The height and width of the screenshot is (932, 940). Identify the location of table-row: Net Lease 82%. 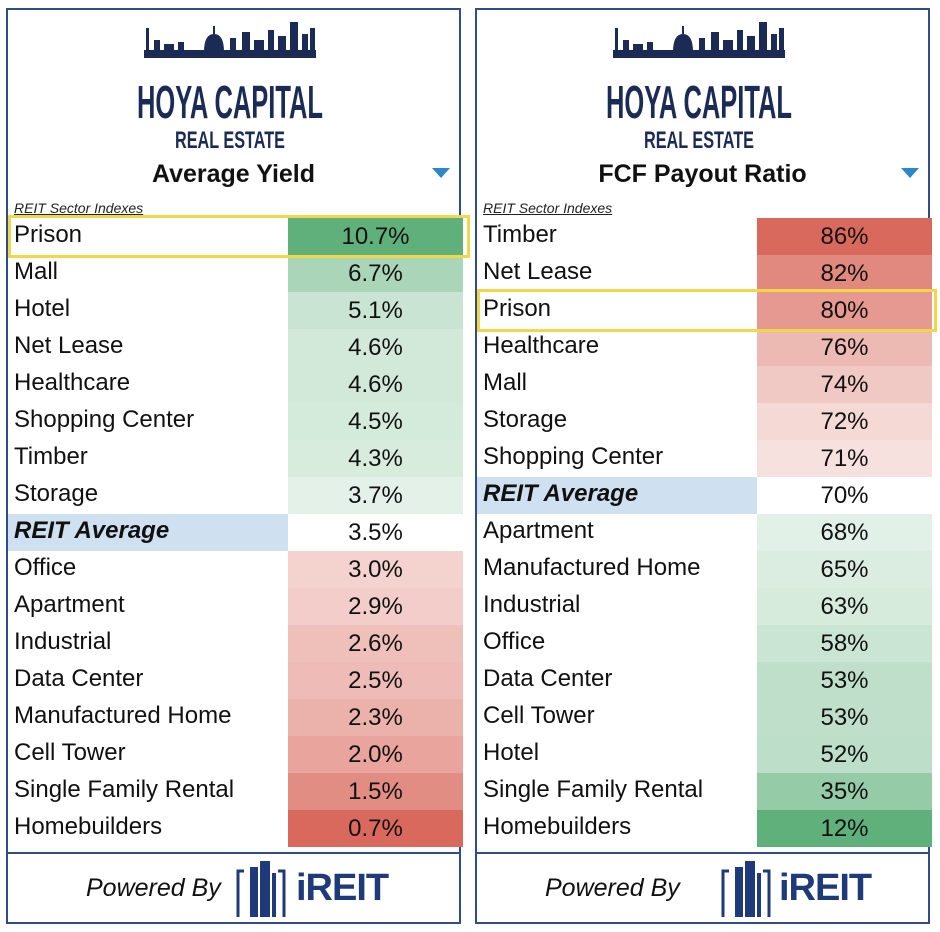
(704, 273).